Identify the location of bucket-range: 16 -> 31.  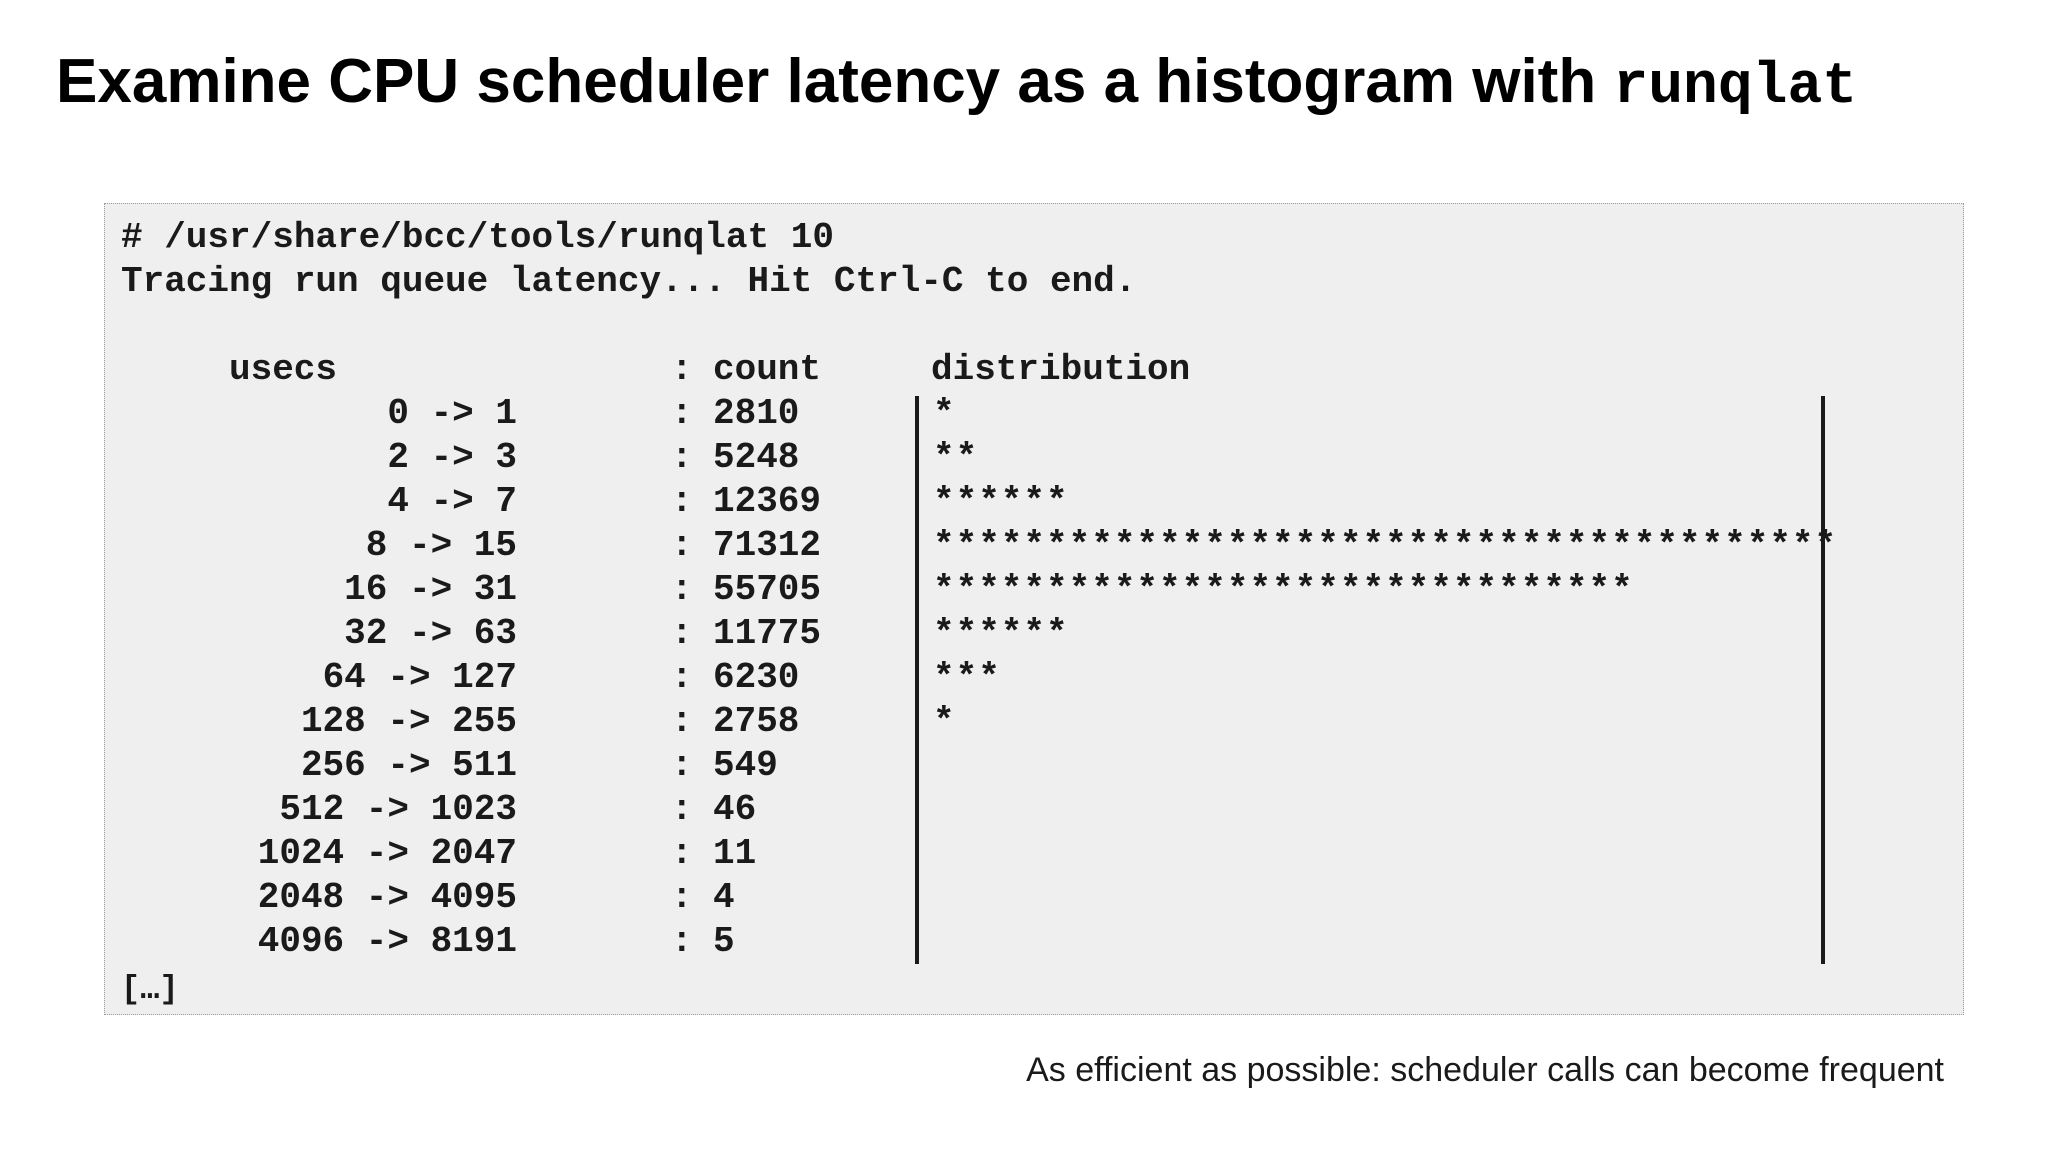
(430, 589).